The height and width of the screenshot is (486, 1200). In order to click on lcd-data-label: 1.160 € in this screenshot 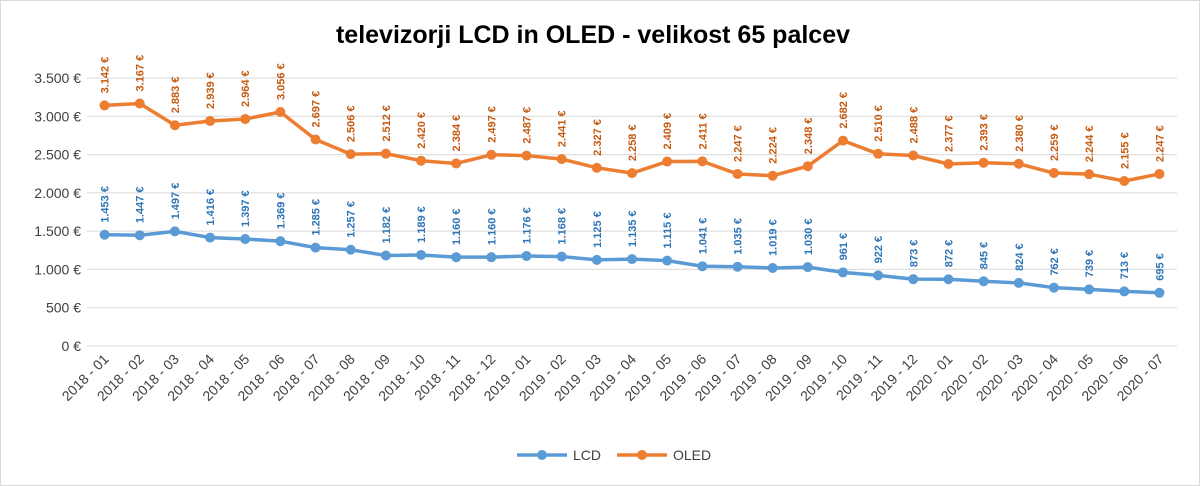, I will do `click(492, 226)`.